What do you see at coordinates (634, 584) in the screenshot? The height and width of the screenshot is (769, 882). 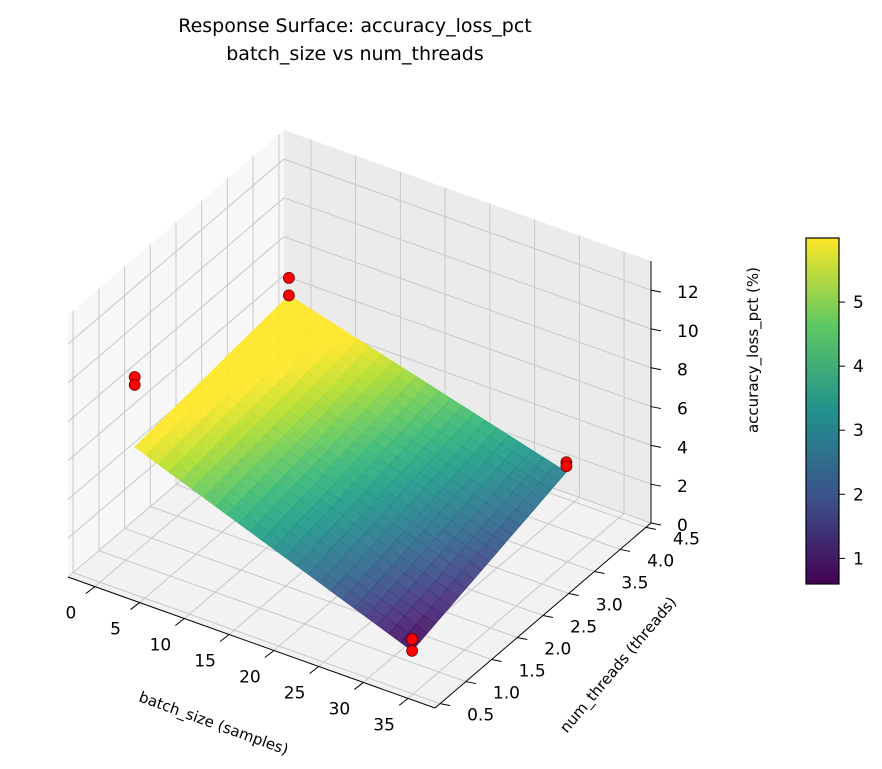 I see `y-tick-label: 3.5` at bounding box center [634, 584].